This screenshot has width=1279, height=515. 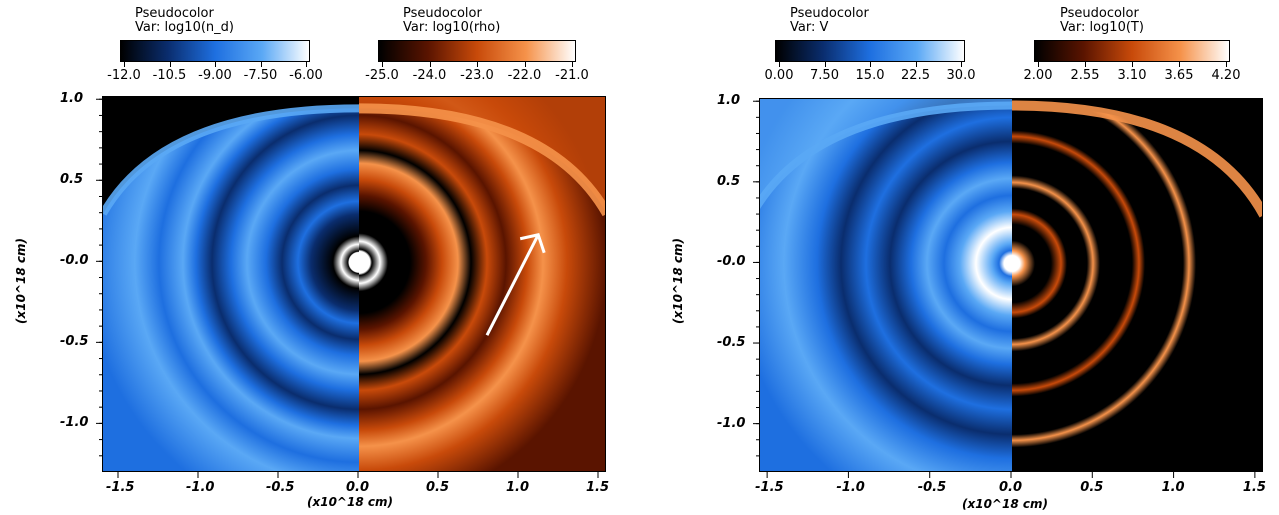 I want to click on colorbar-tick-label: -24.0, so click(x=429, y=75).